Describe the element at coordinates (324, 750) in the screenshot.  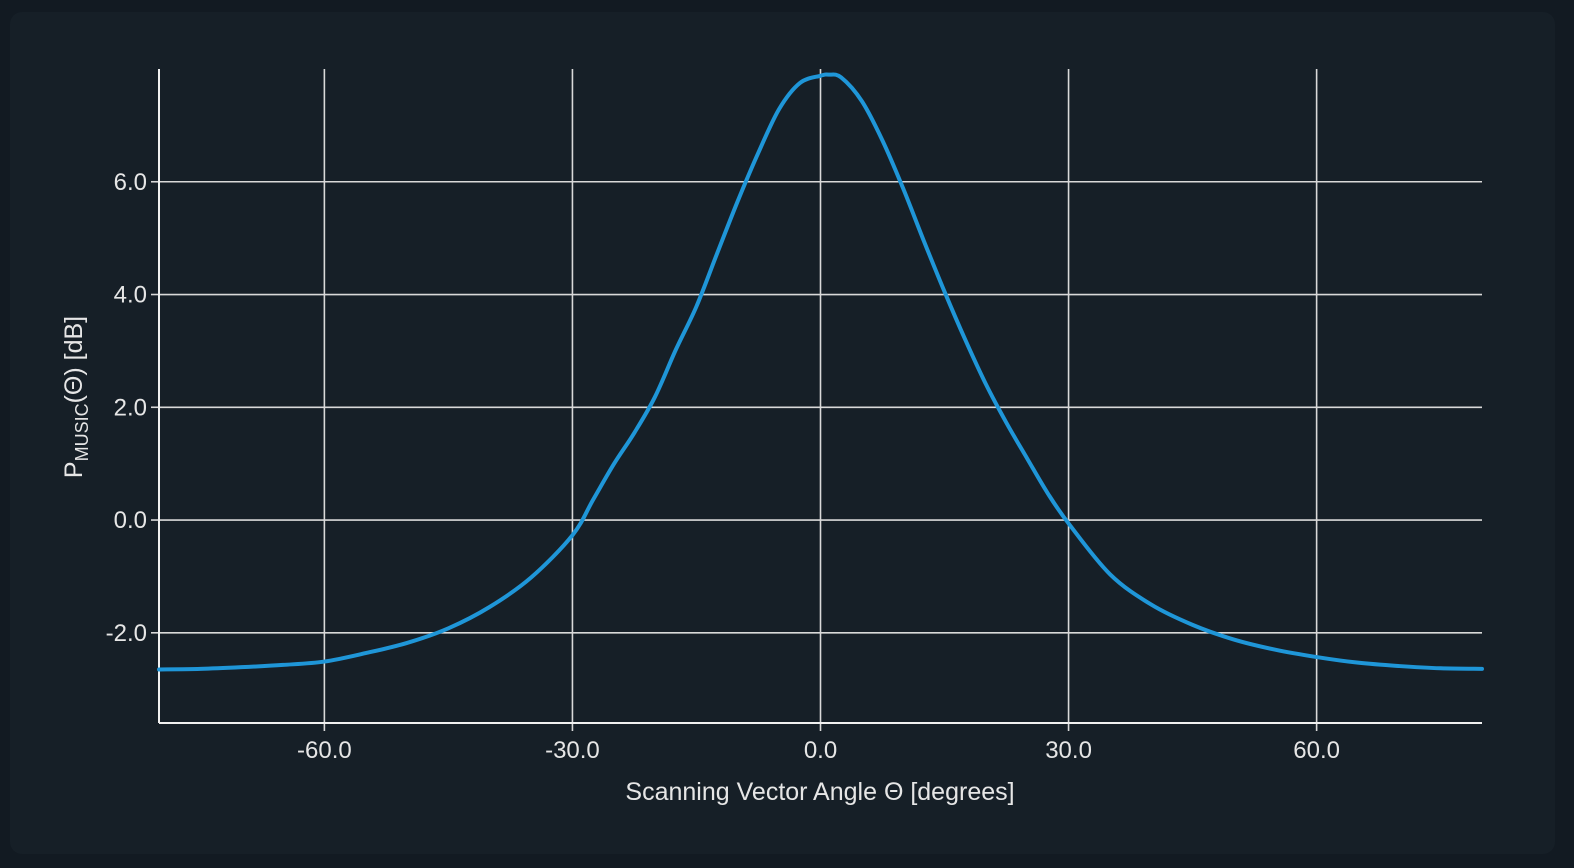
I see `x-tick-label: -60.0` at that location.